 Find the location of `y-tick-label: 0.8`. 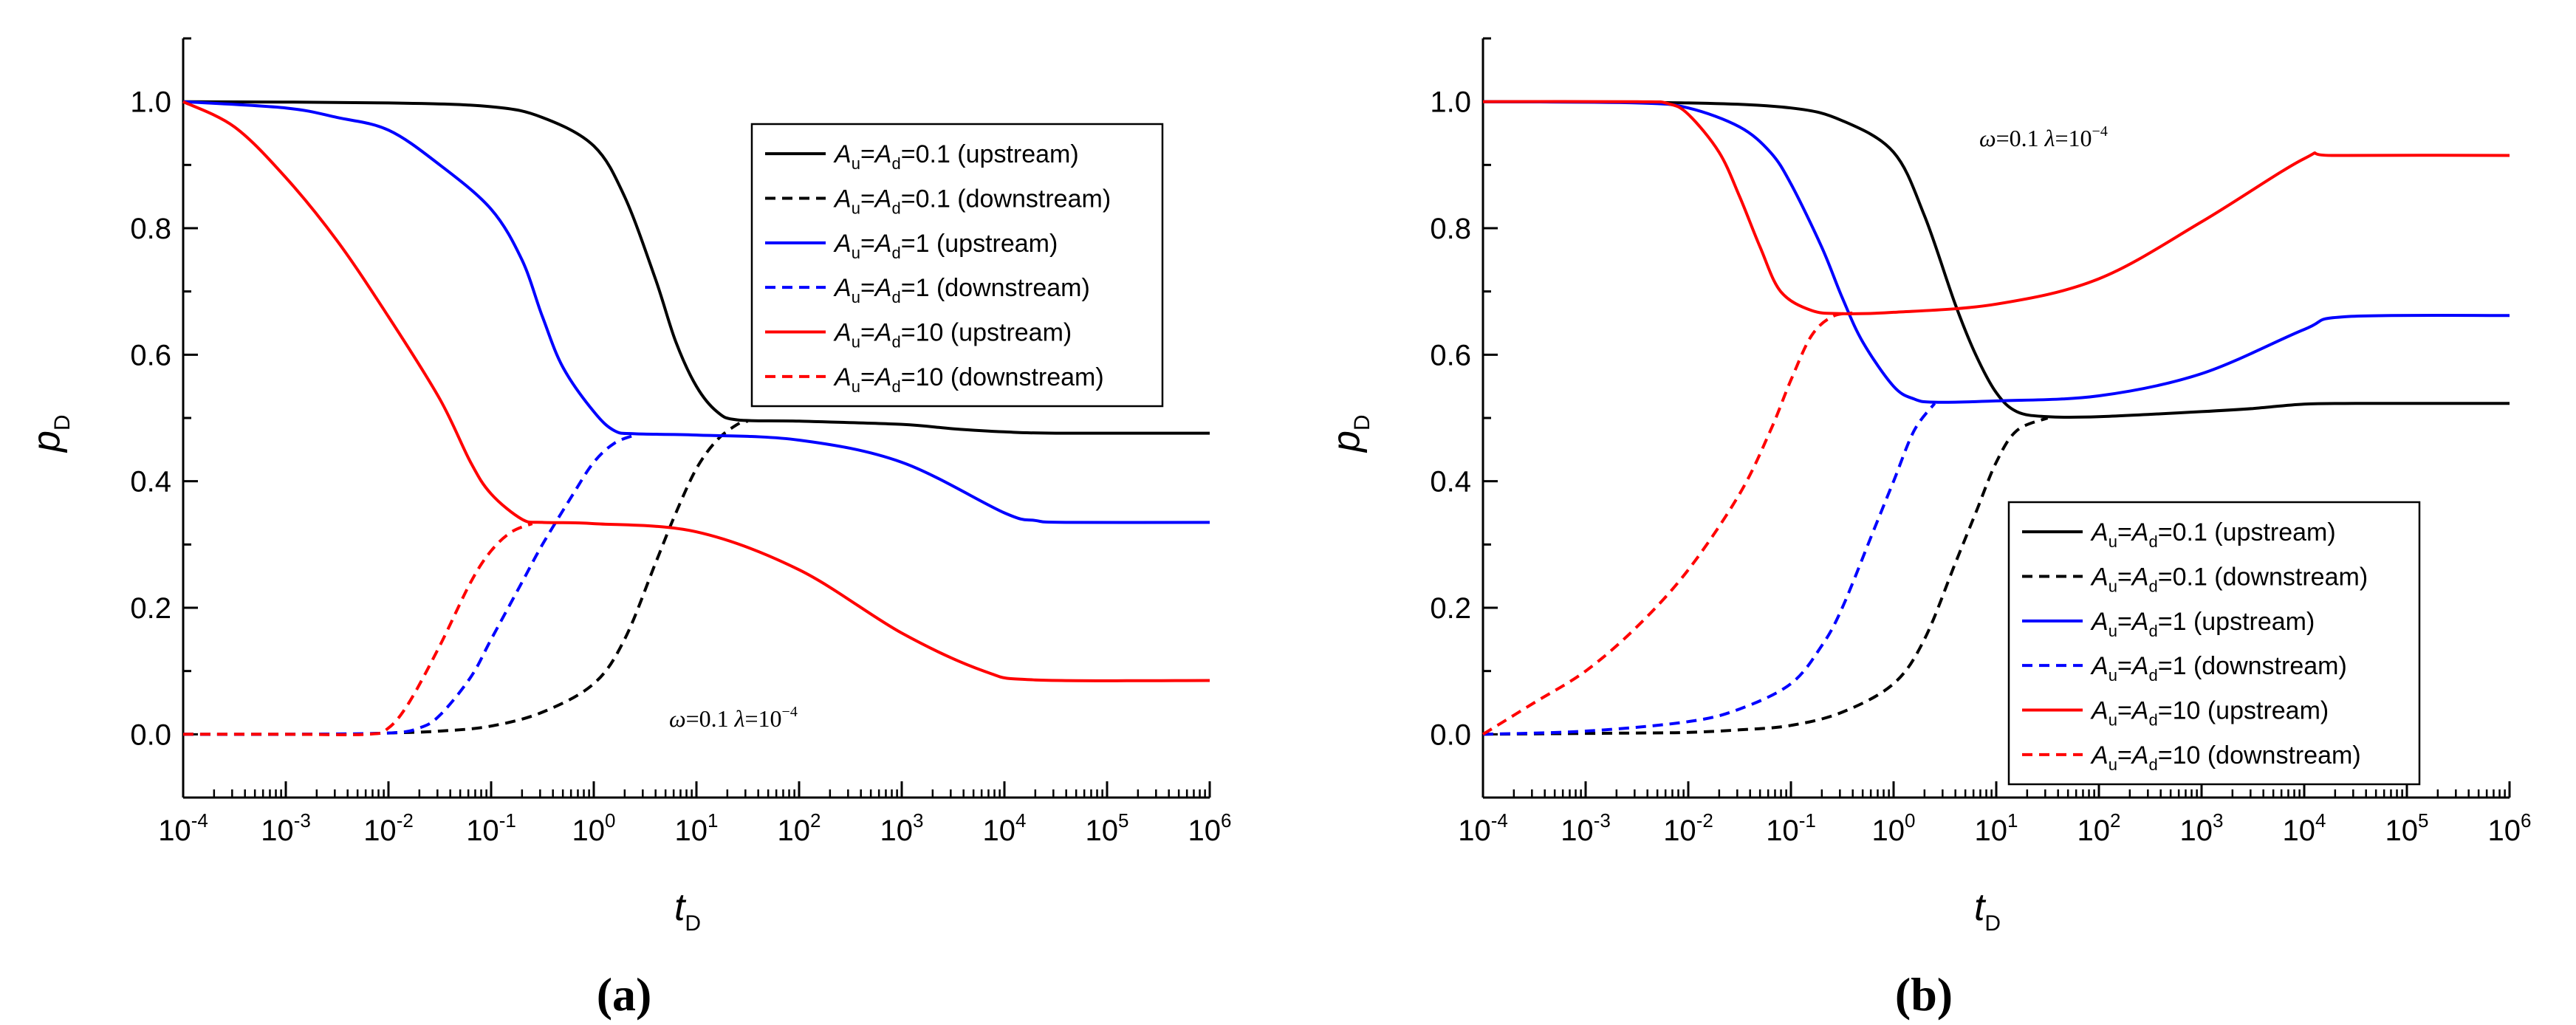

y-tick-label: 0.8 is located at coordinates (1450, 229).